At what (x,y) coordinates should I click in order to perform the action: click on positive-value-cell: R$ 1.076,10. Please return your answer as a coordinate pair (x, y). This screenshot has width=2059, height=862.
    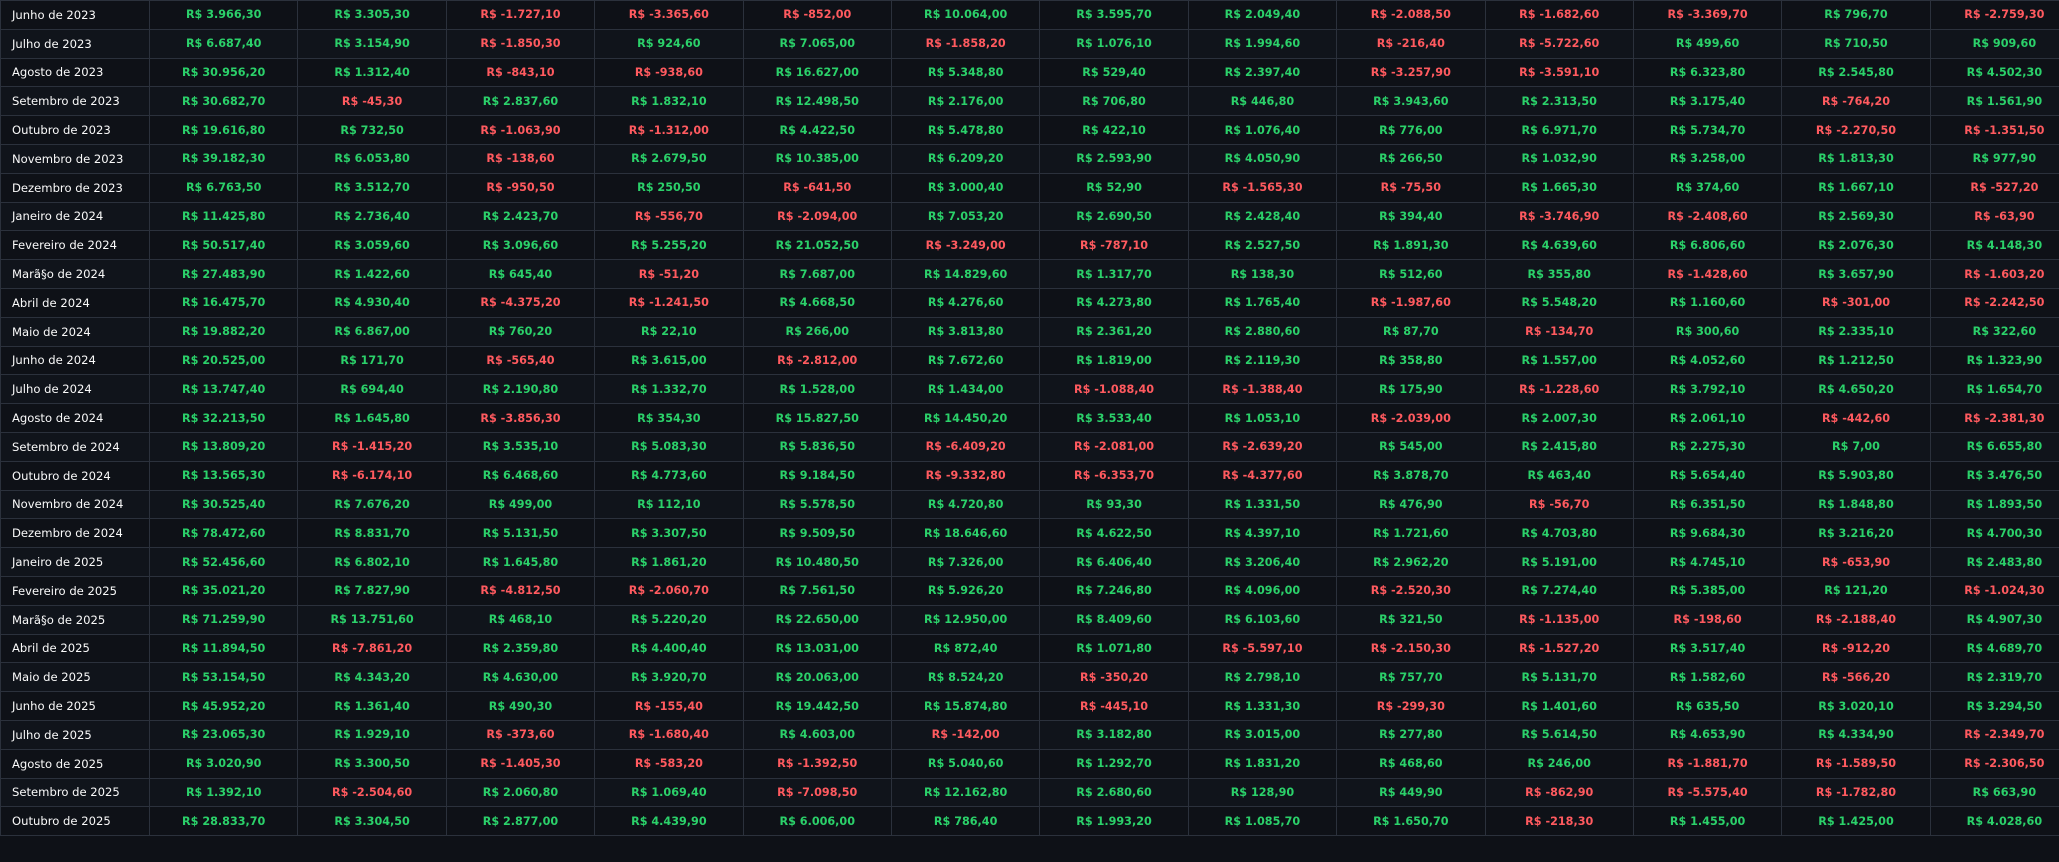
    Looking at the image, I should click on (1114, 43).